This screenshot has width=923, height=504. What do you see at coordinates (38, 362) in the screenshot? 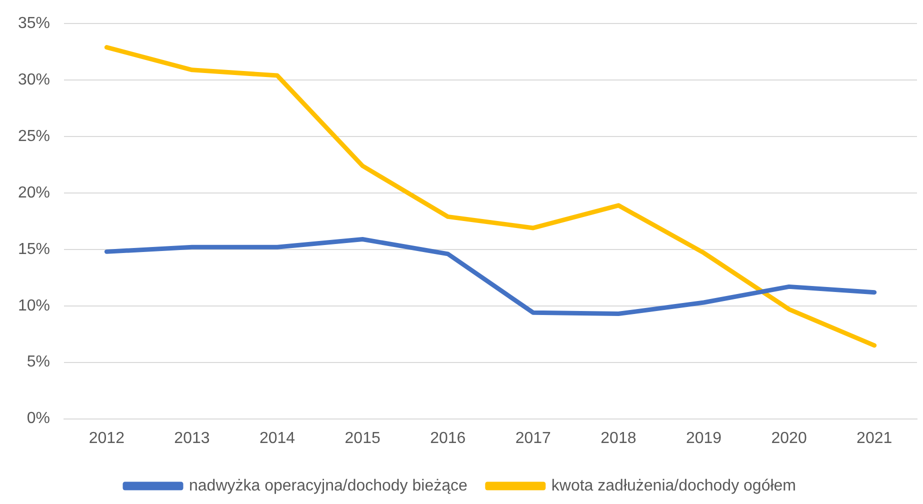
I see `y-tick-label: 5%` at bounding box center [38, 362].